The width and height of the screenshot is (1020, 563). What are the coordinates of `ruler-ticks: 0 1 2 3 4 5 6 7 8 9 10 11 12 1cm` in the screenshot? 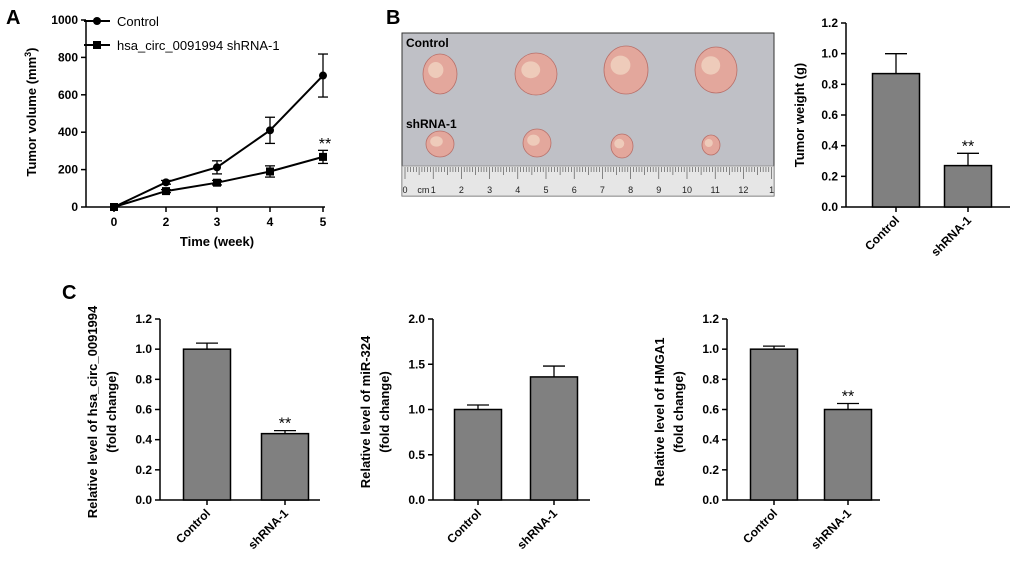 It's located at (588, 181).